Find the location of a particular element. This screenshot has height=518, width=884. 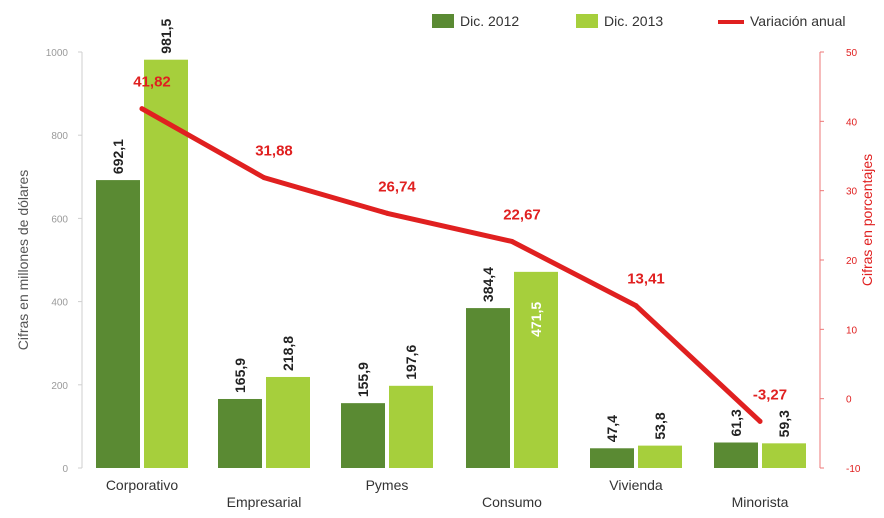

x-tick-label: Consumo is located at coordinates (512, 502).